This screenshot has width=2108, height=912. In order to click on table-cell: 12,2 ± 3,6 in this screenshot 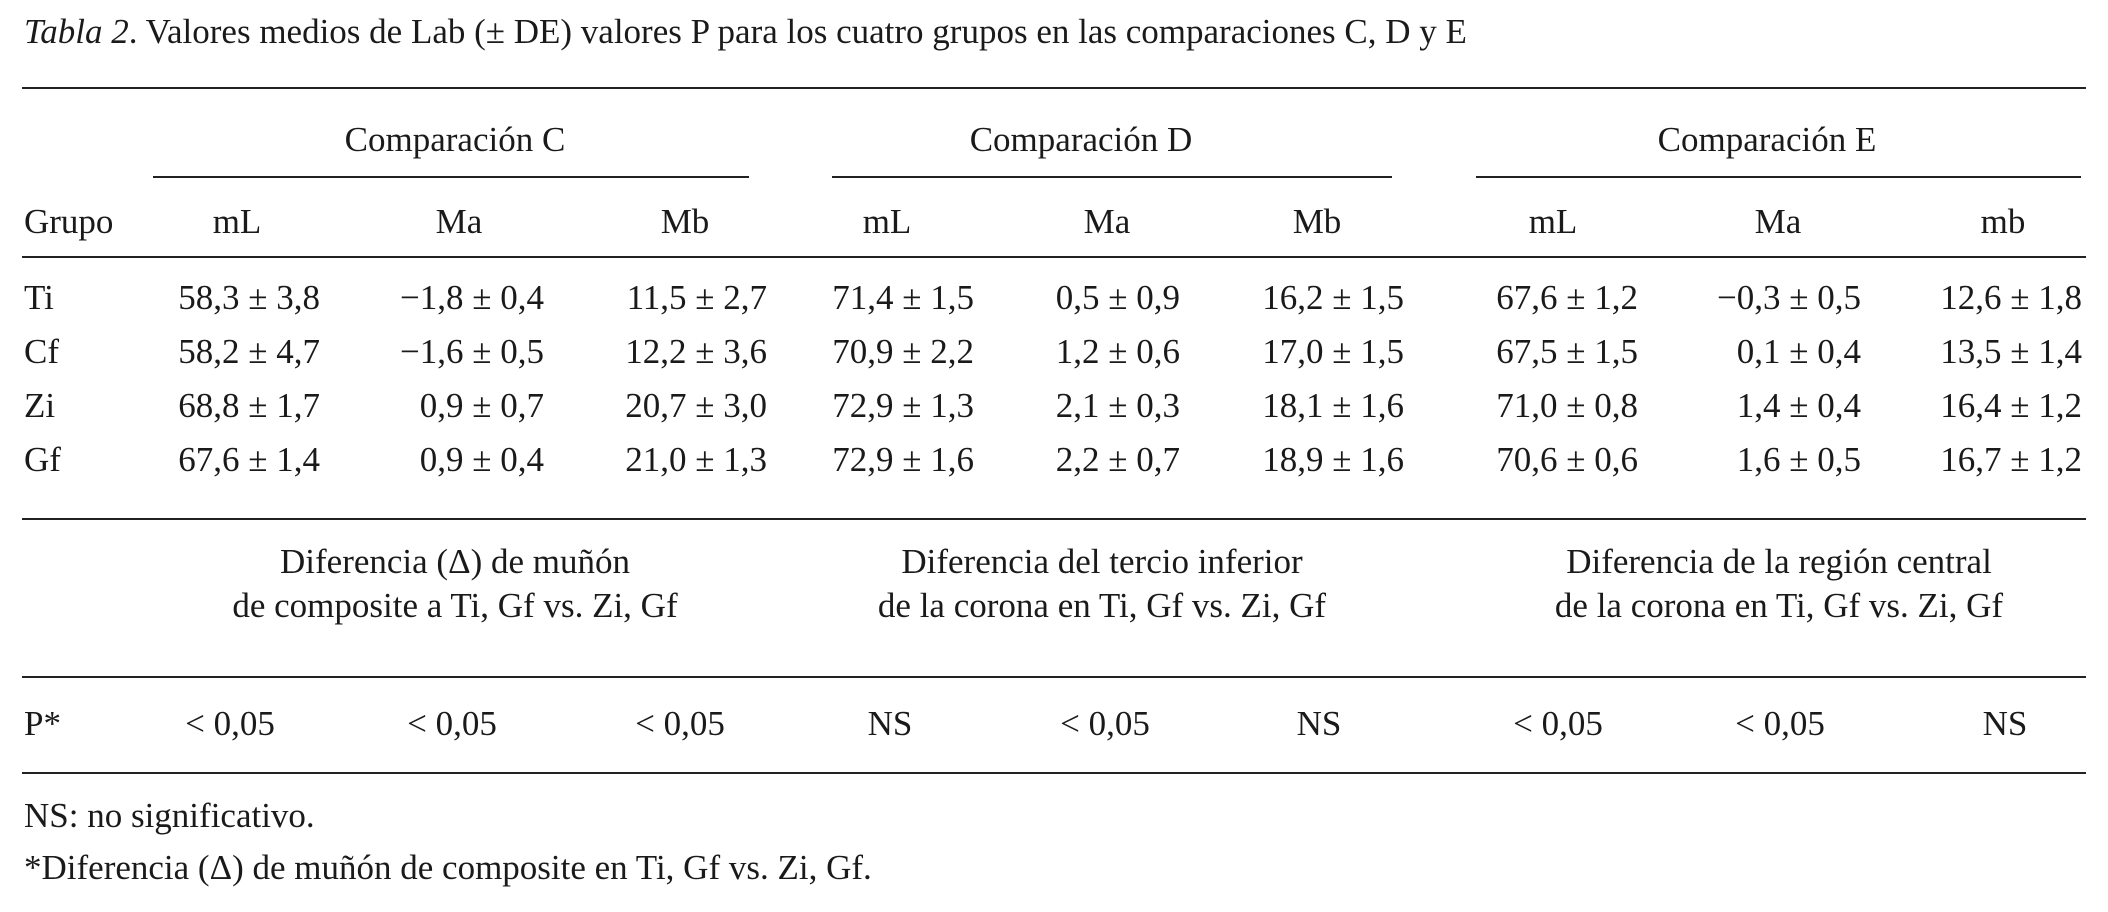, I will do `click(696, 351)`.